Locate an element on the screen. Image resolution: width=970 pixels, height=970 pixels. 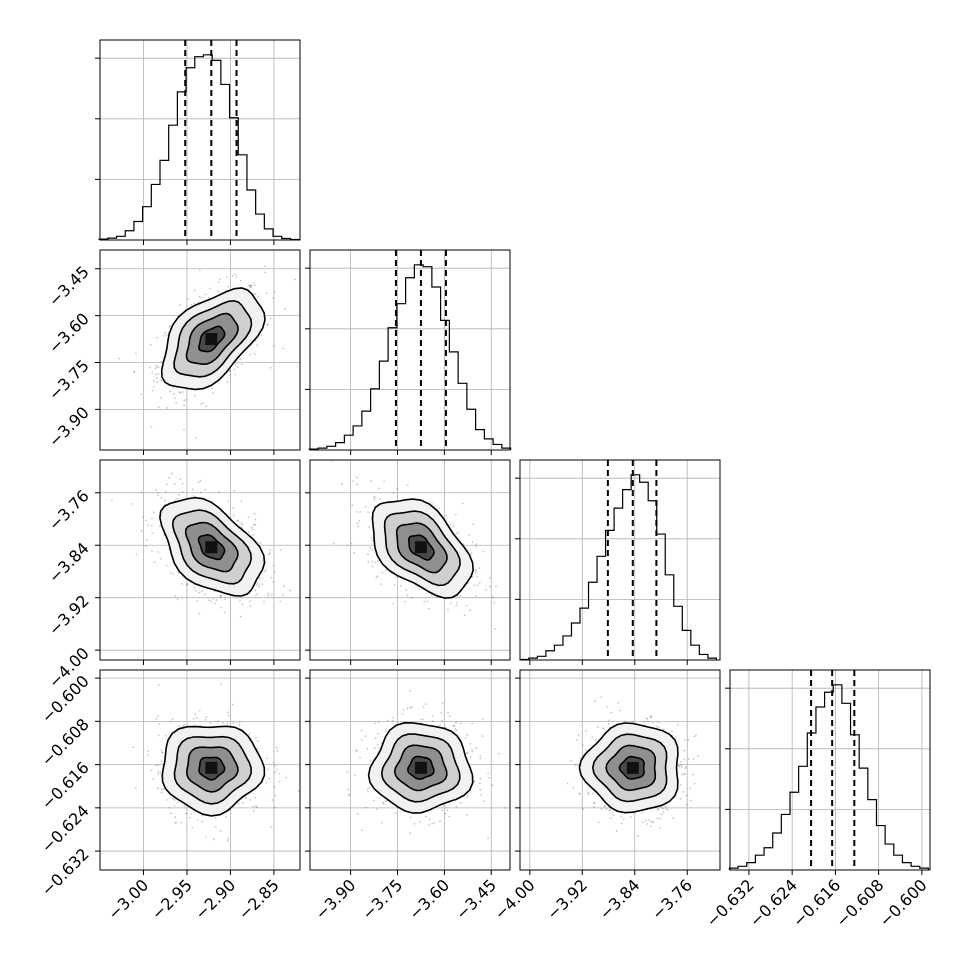
density-peak is located at coordinates (632, 767).